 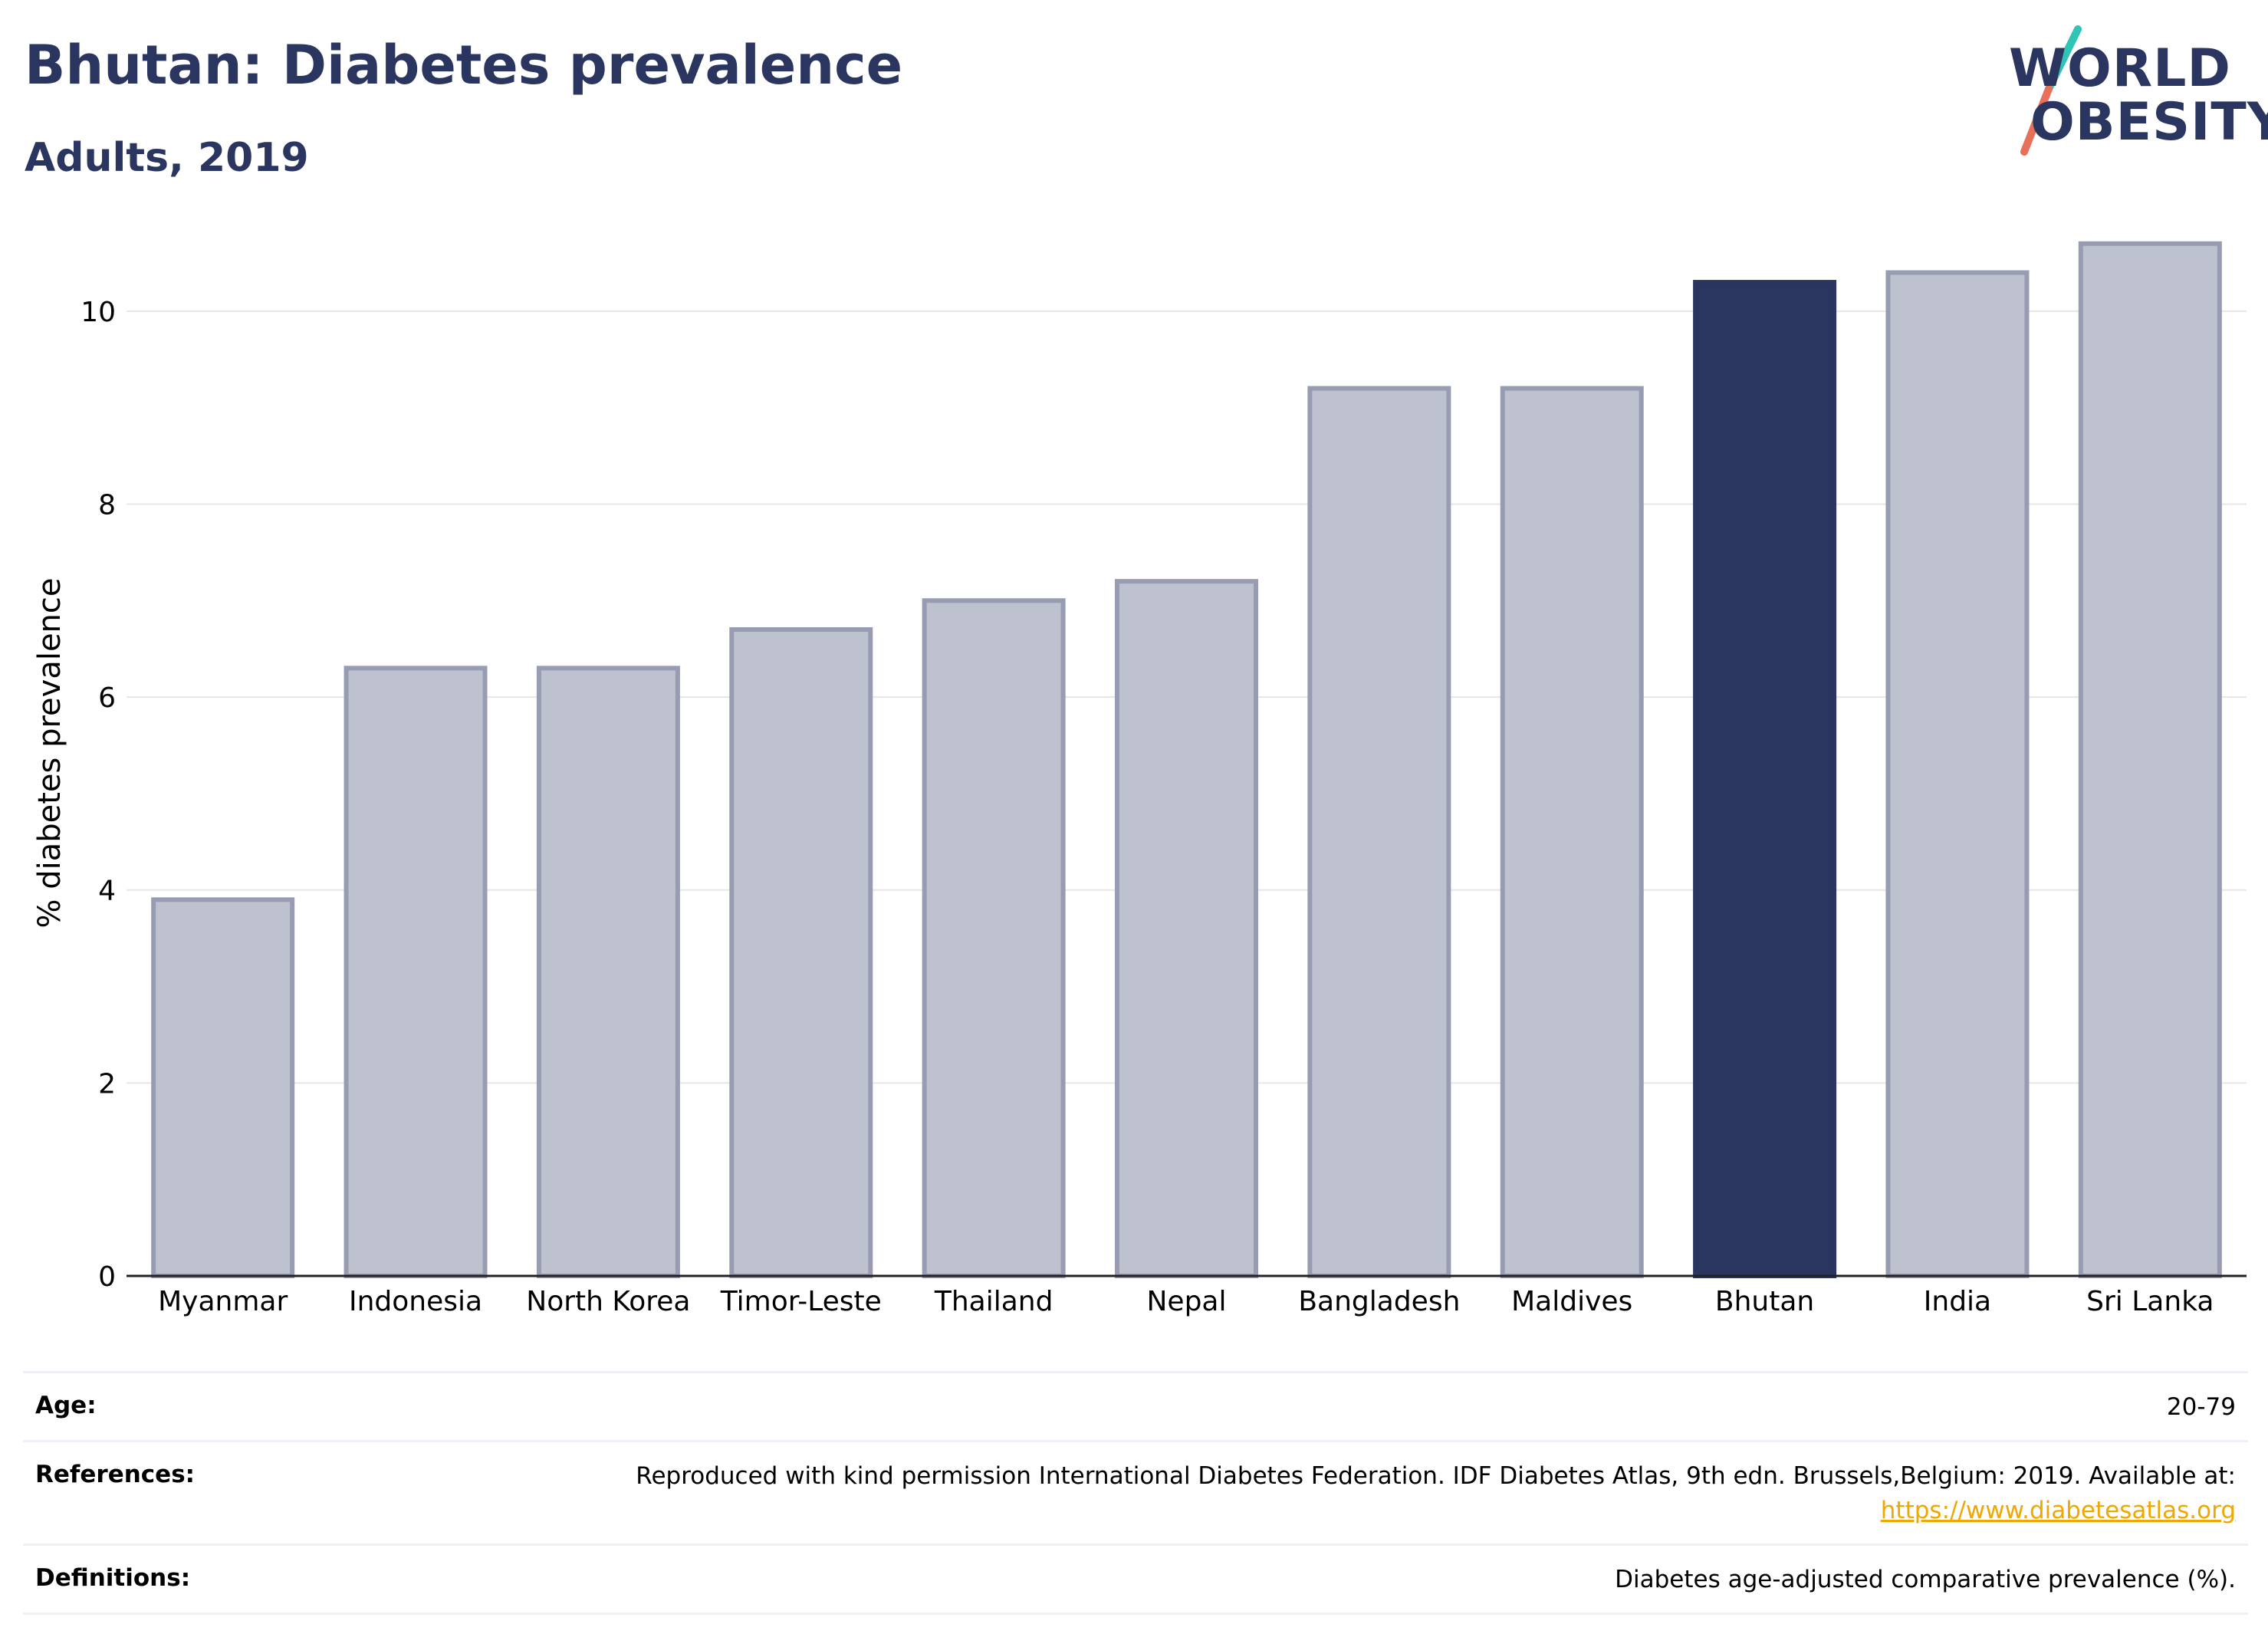 What do you see at coordinates (223, 1302) in the screenshot?
I see `x-tick-label: Myanmar` at bounding box center [223, 1302].